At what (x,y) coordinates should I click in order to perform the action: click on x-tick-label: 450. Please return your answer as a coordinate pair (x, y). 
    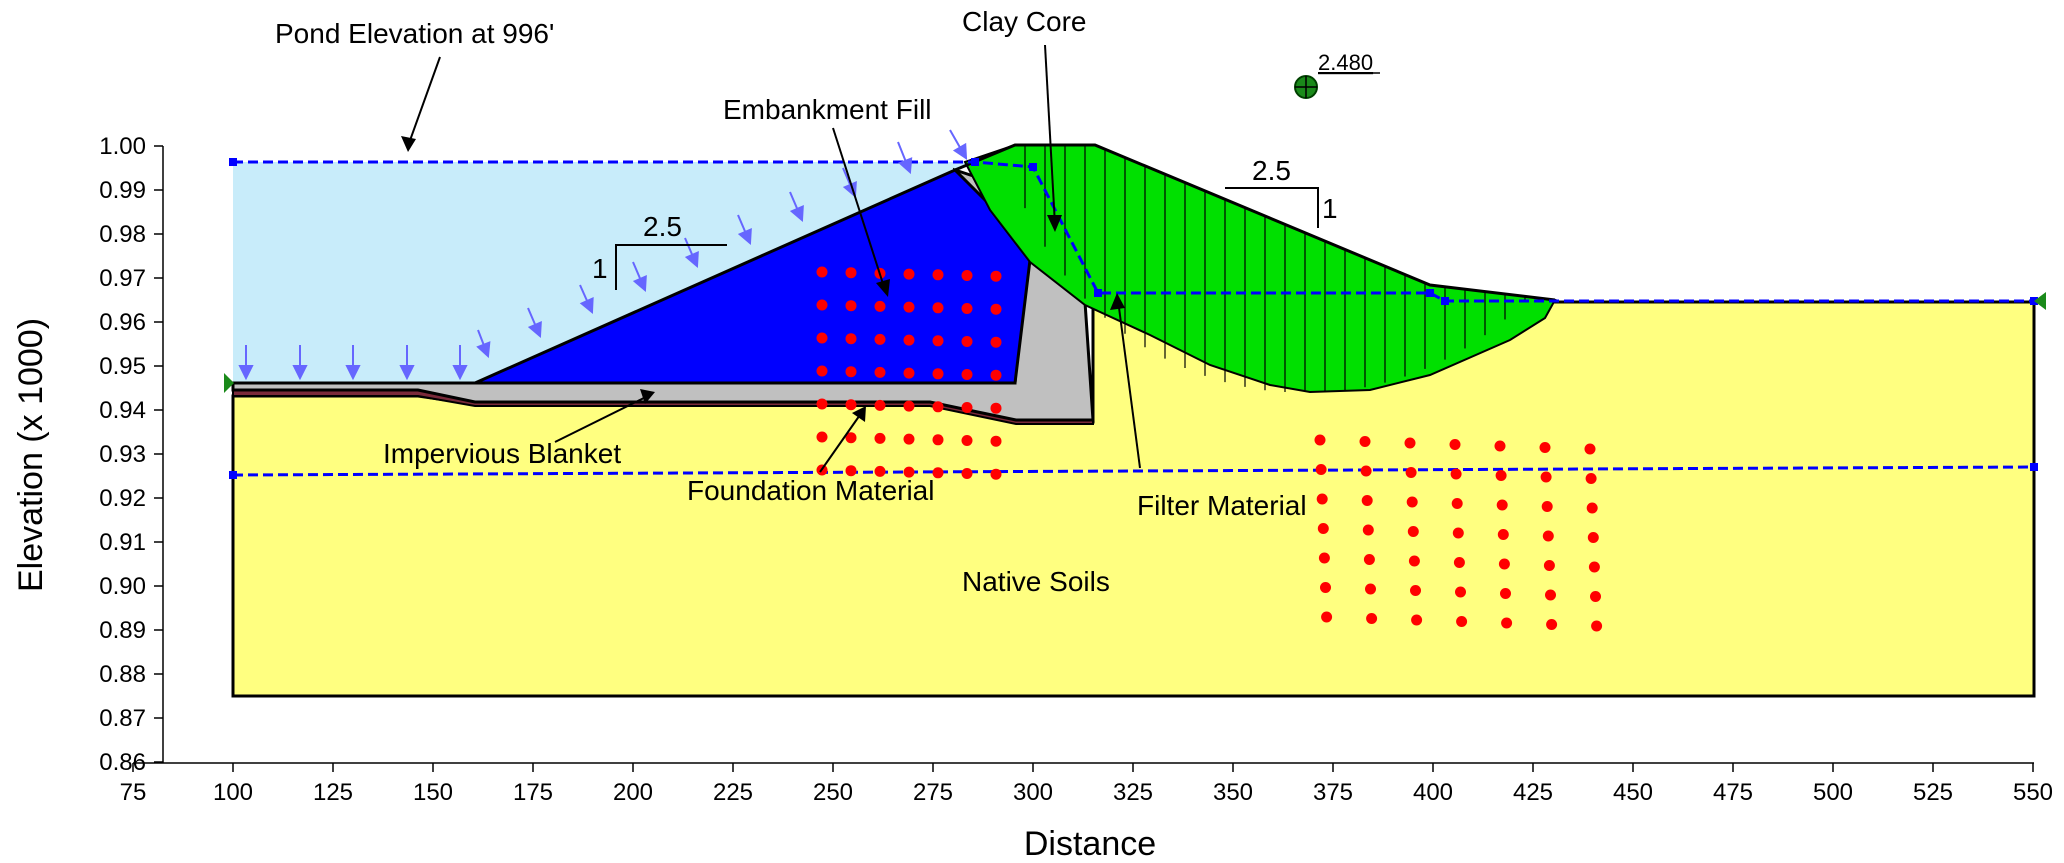
    Looking at the image, I should click on (1633, 792).